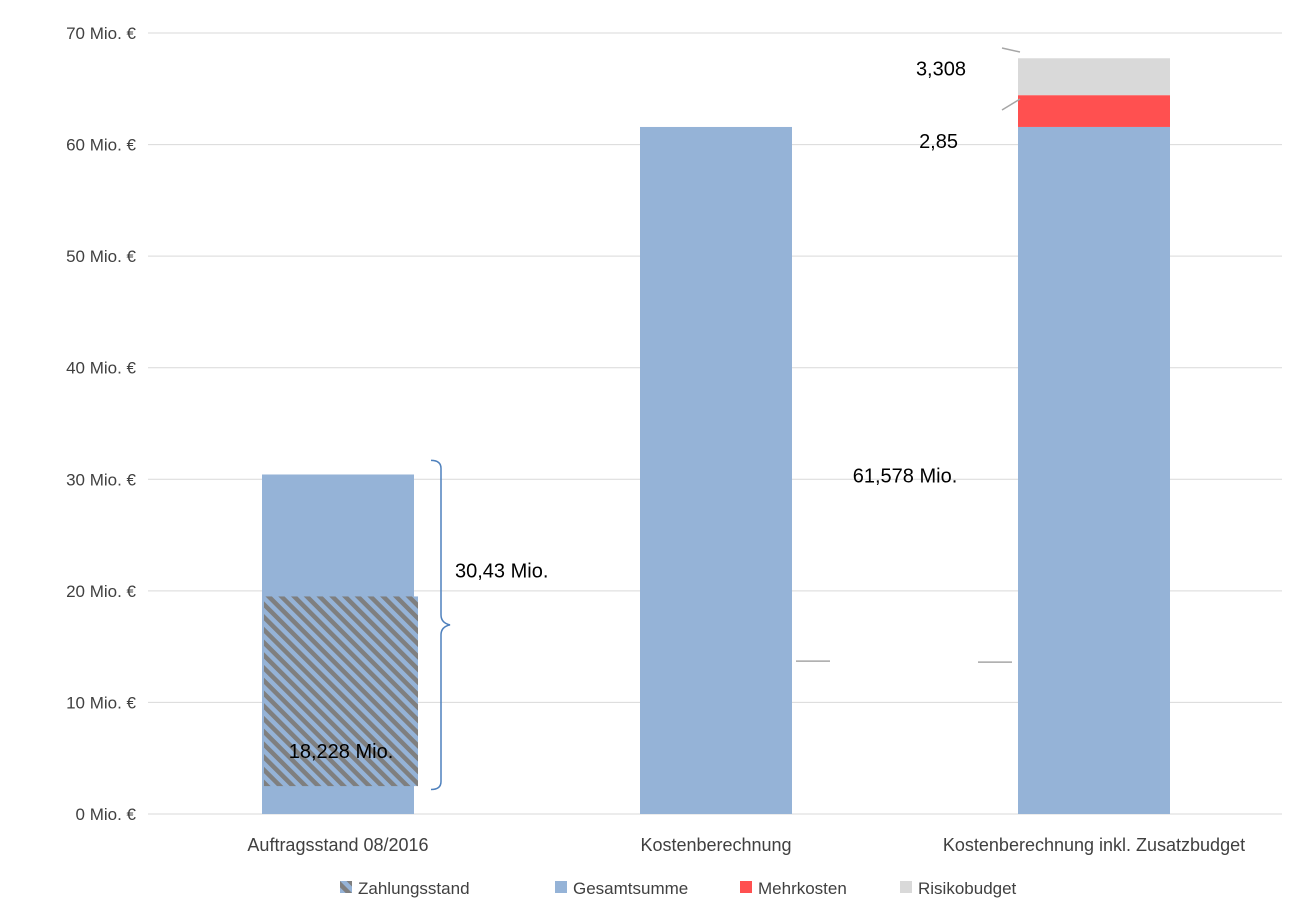  I want to click on leader-line-risikobudget, so click(1011, 50).